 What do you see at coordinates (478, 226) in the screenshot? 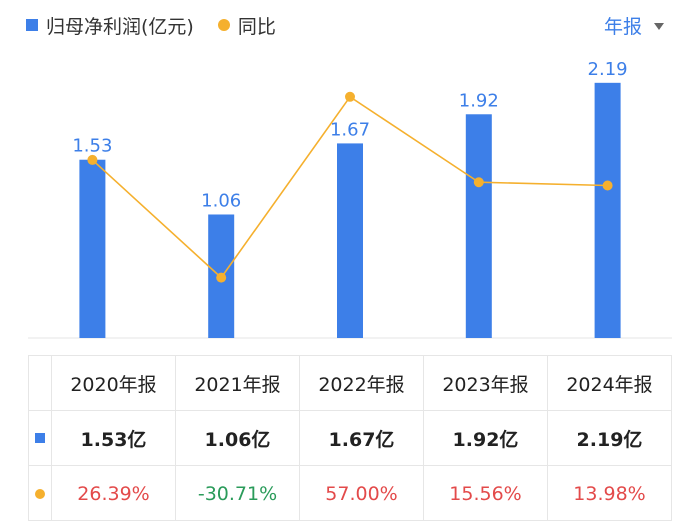
I see `bar-2023年报` at bounding box center [478, 226].